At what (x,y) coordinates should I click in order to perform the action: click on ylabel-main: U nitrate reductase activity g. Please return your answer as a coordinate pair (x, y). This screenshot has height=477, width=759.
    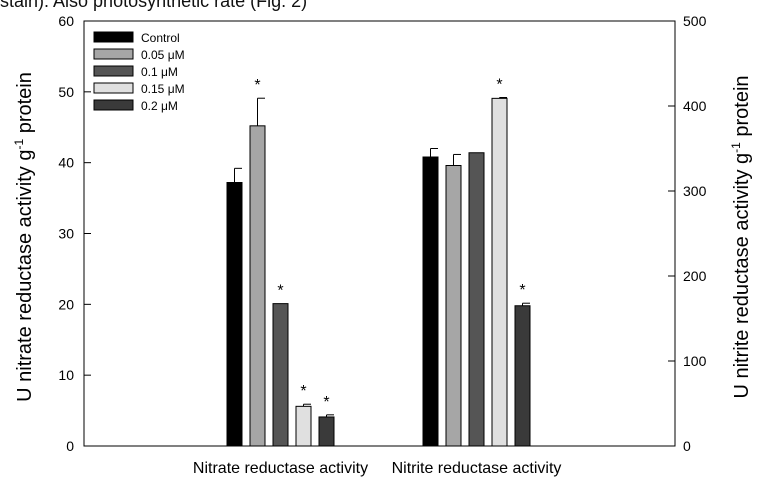
    Looking at the image, I should click on (25, 276).